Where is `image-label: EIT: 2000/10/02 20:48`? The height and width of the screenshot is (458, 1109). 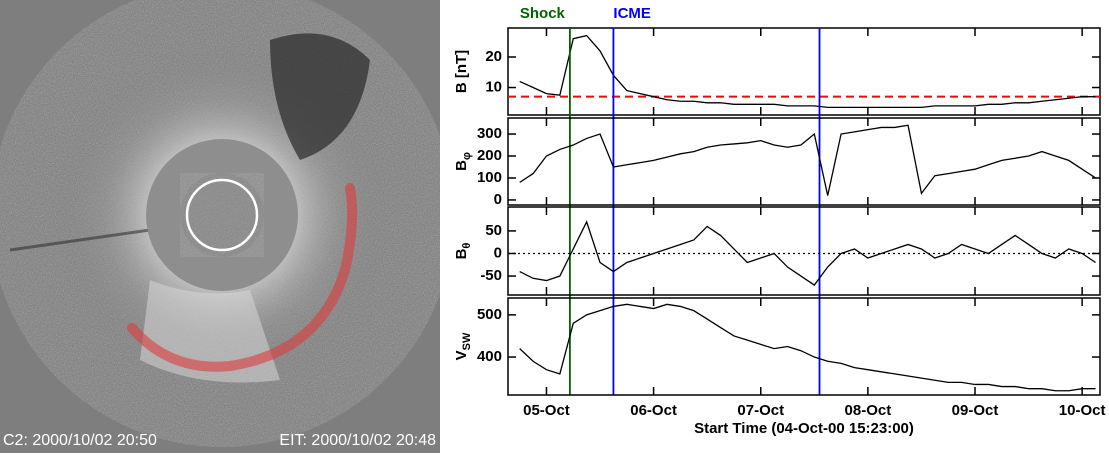
image-label: EIT: 2000/10/02 20:48 is located at coordinates (357, 440).